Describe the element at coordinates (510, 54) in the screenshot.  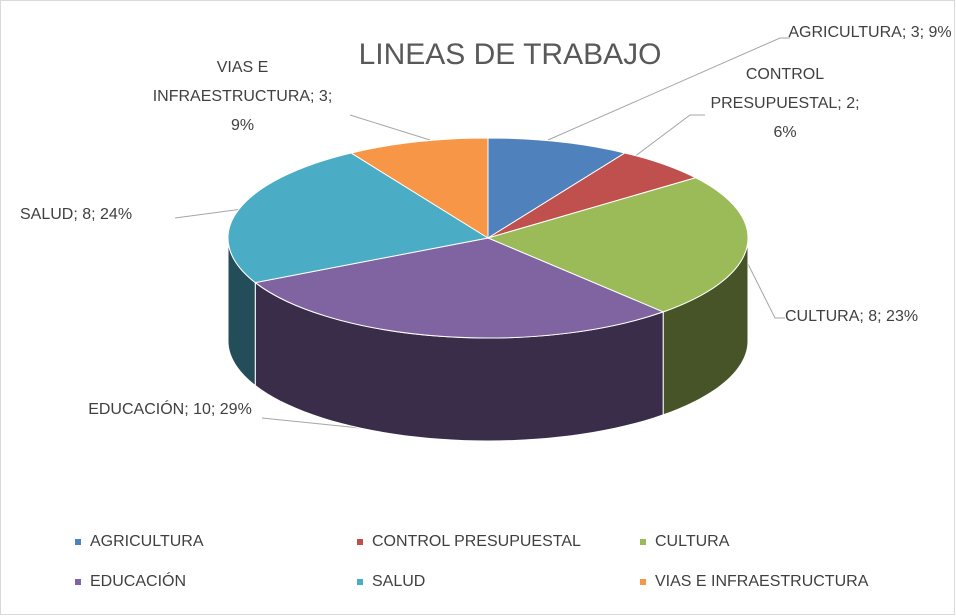
I see `chart-title: LINEAS DE TRABAJO` at that location.